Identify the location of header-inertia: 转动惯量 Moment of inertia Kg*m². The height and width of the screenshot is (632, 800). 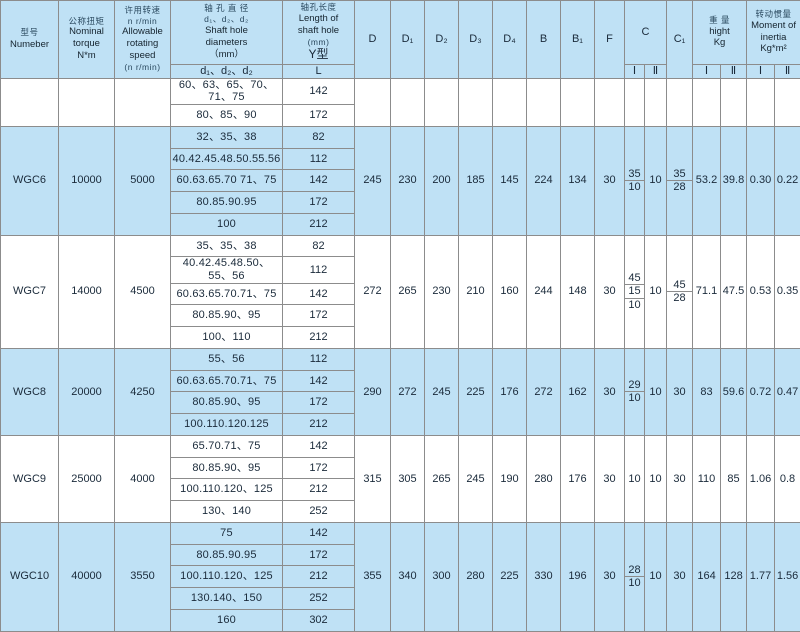
(773, 33).